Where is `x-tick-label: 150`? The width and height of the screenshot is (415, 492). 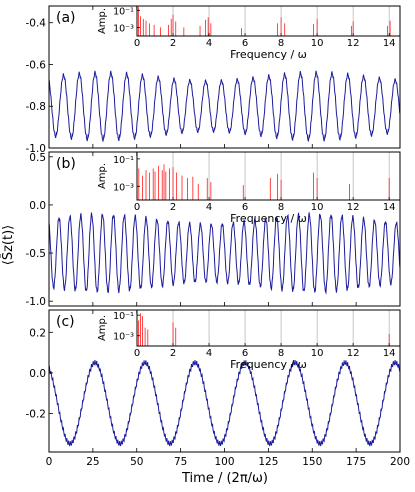
x-tick-label: 150 is located at coordinates (312, 462).